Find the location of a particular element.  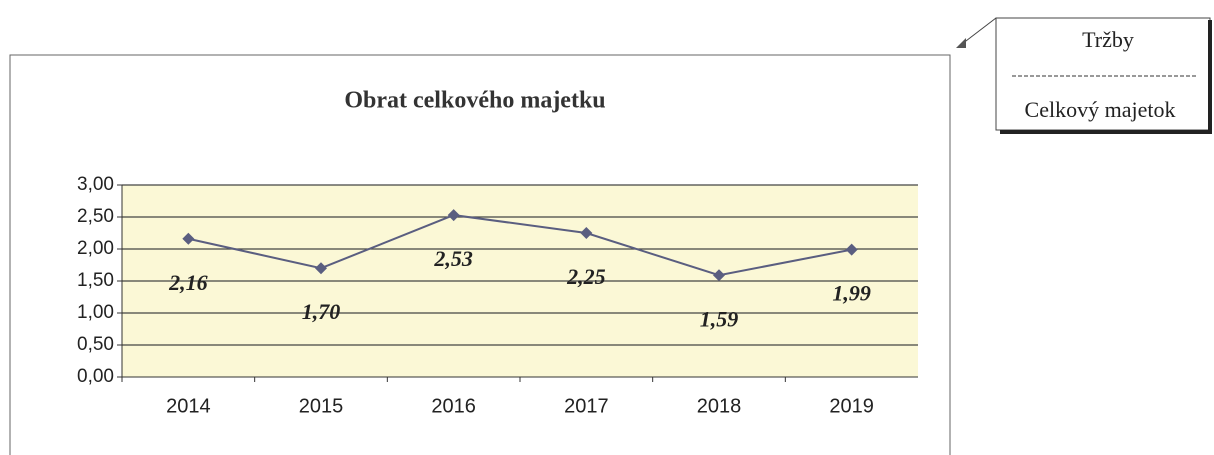

callout-arrow is located at coordinates (979, 31).